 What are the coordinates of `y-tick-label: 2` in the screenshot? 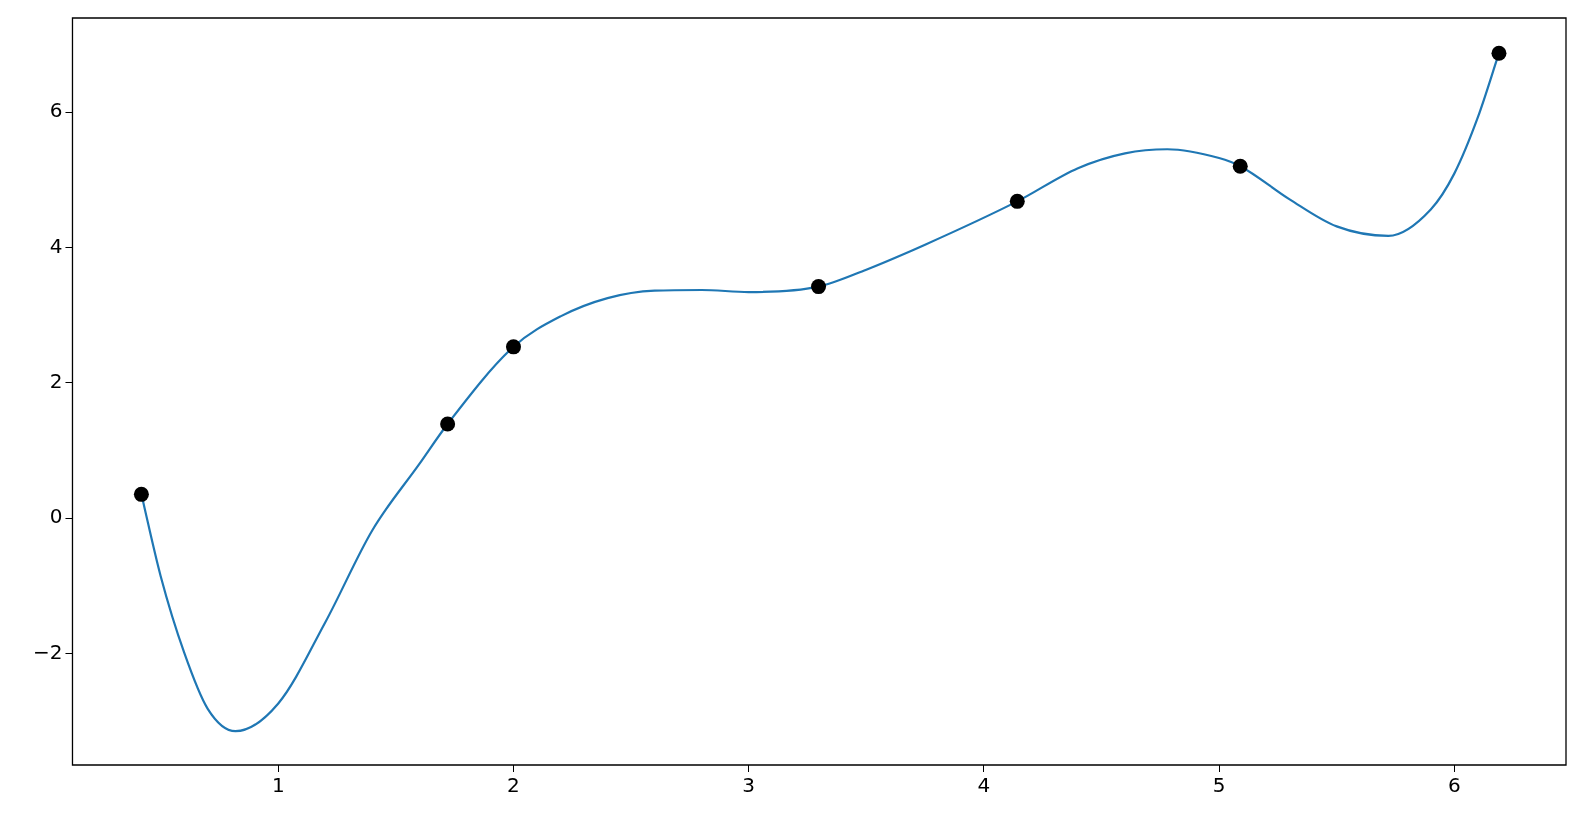 It's located at (56, 380).